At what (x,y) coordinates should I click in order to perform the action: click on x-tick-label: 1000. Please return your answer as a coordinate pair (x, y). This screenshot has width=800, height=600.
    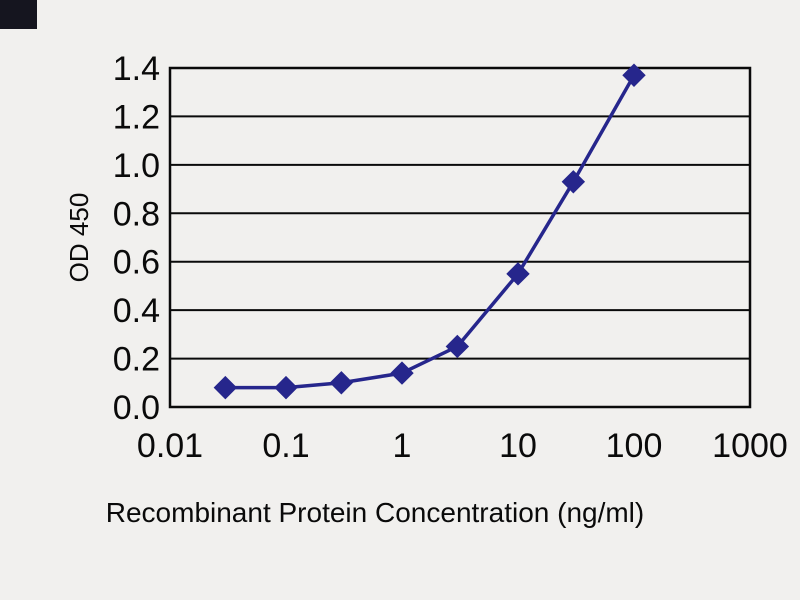
    Looking at the image, I should click on (750, 446).